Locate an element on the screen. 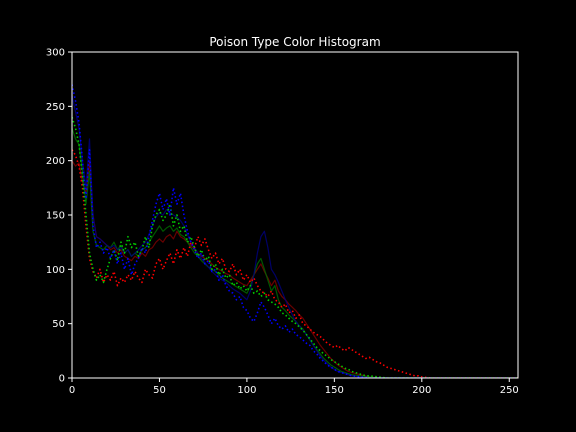 The height and width of the screenshot is (432, 576). x-tick-label: 250 is located at coordinates (509, 390).